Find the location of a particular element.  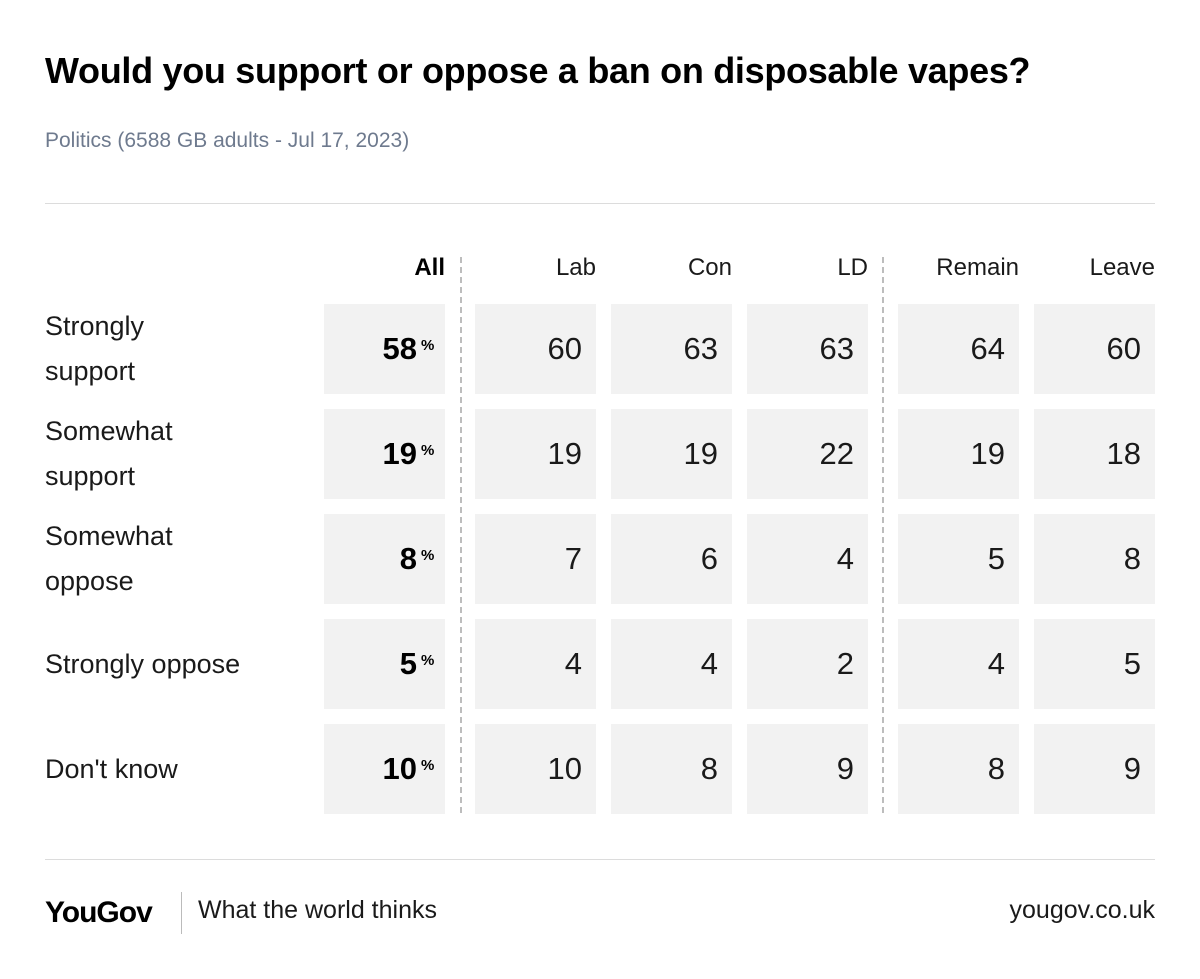

cell-value: 8 is located at coordinates (408, 558).